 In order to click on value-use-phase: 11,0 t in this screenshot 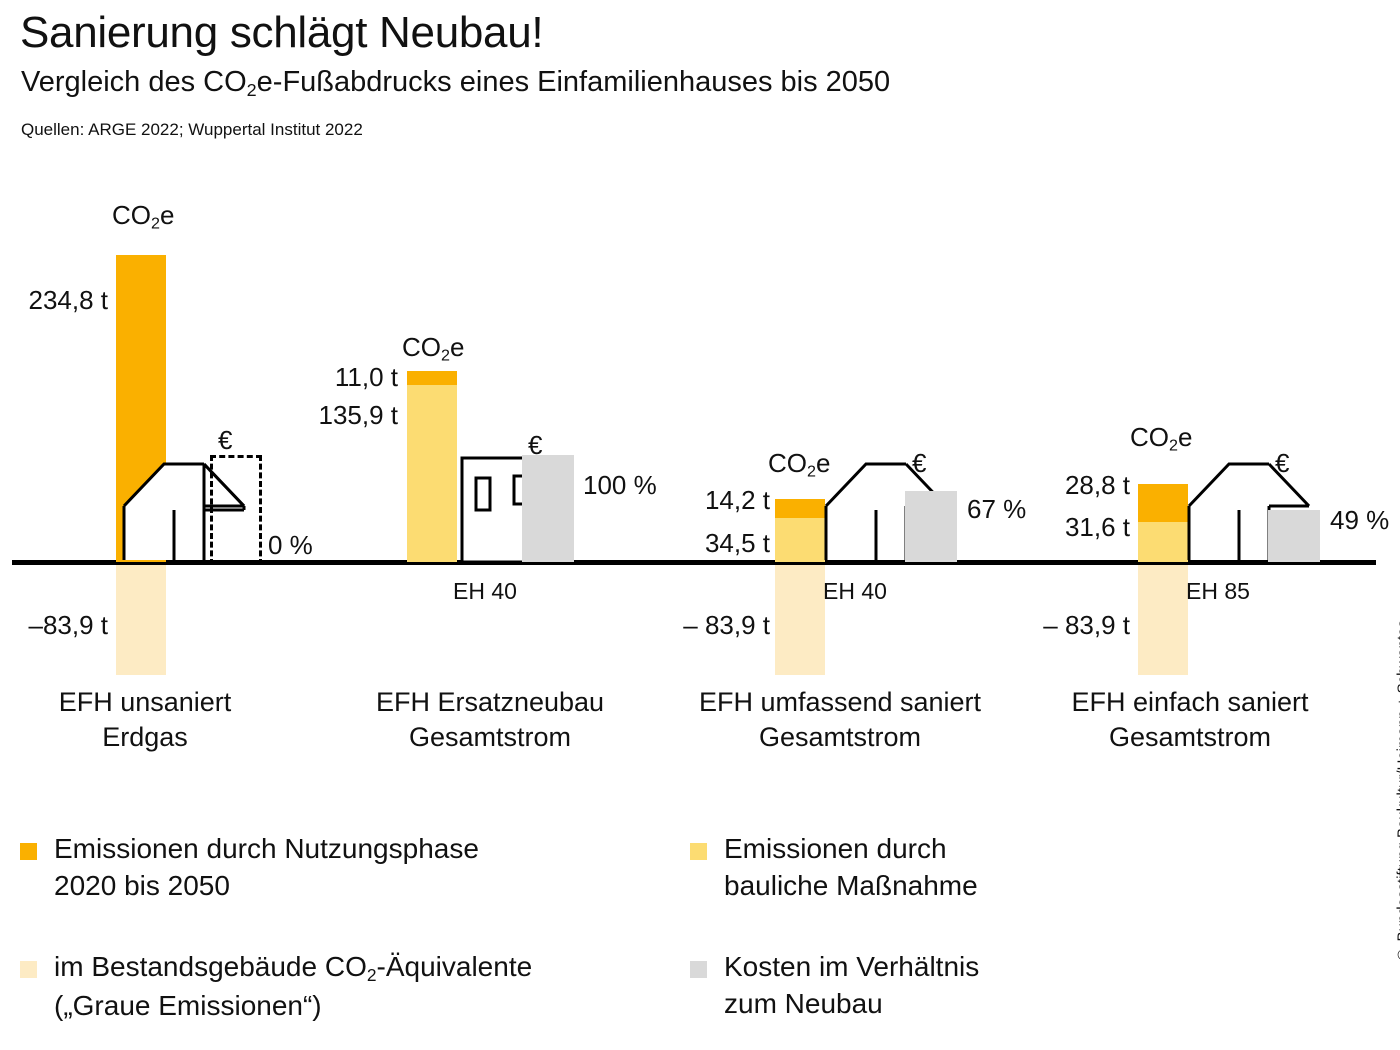, I will do `click(366, 377)`.